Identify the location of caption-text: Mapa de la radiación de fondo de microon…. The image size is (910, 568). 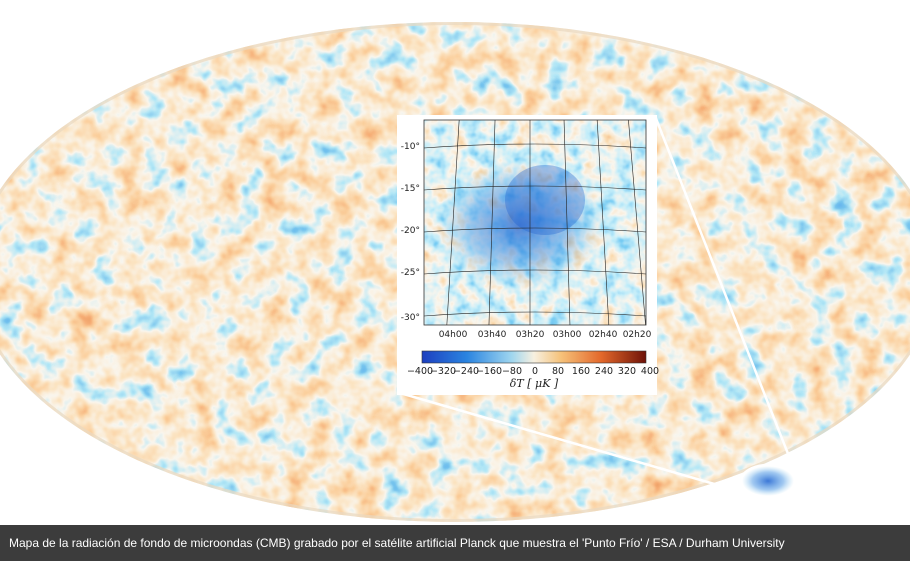
(397, 543).